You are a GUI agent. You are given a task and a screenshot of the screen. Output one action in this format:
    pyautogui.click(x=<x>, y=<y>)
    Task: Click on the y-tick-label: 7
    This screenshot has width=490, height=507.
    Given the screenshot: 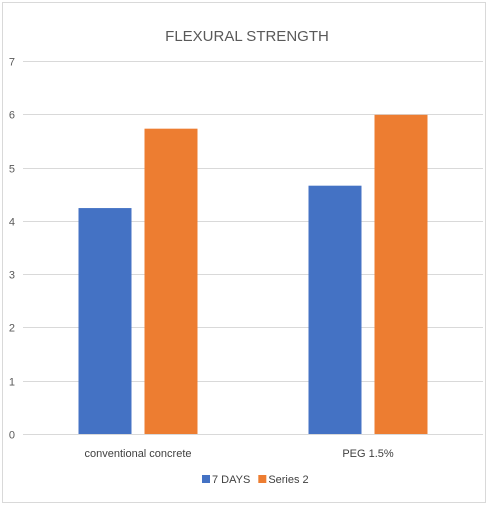 What is the action you would take?
    pyautogui.click(x=12, y=63)
    